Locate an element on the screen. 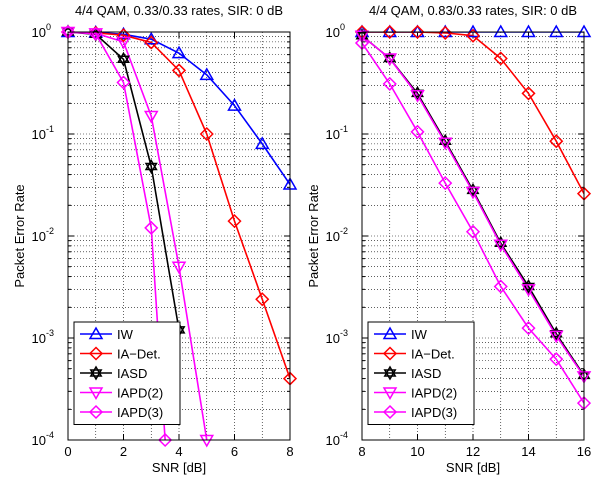  x-tick-label: 14 is located at coordinates (528, 451).